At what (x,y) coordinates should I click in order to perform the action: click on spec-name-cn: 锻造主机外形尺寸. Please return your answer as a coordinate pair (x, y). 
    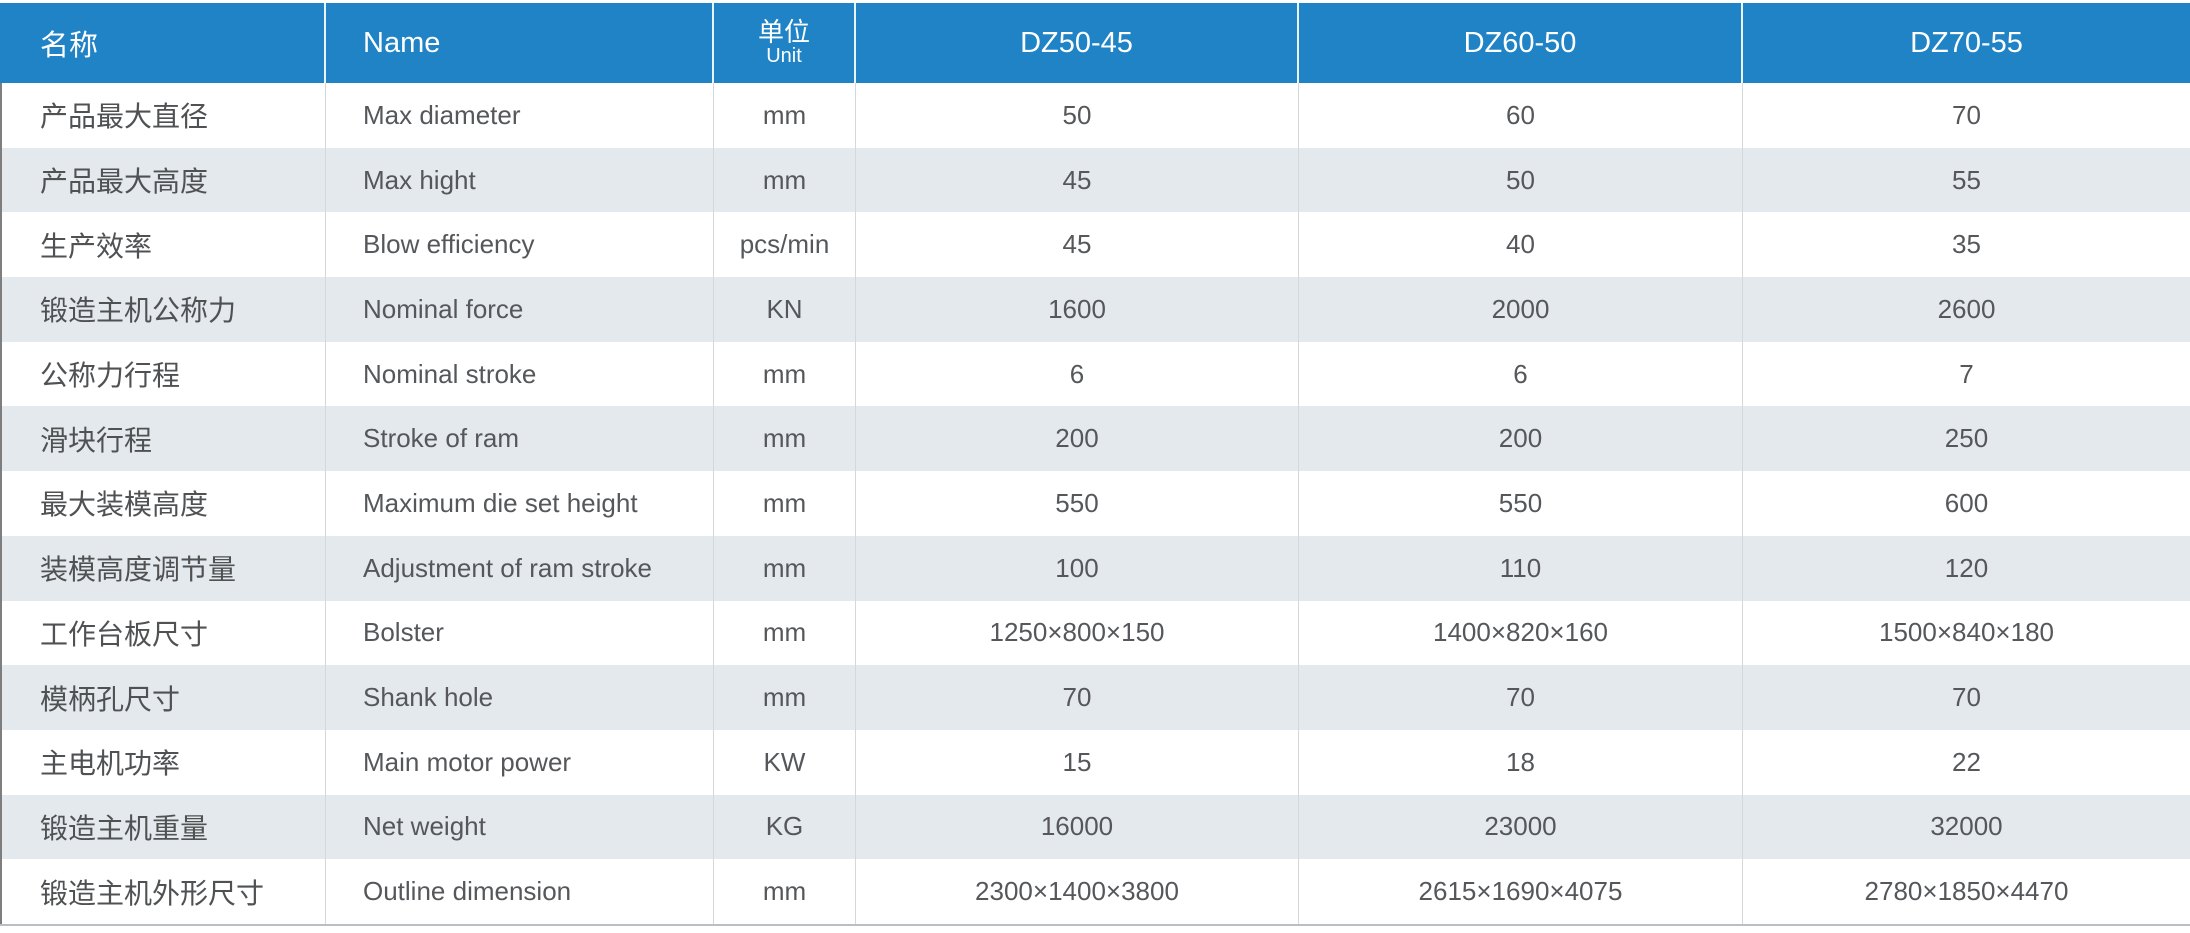
    Looking at the image, I should click on (163, 891).